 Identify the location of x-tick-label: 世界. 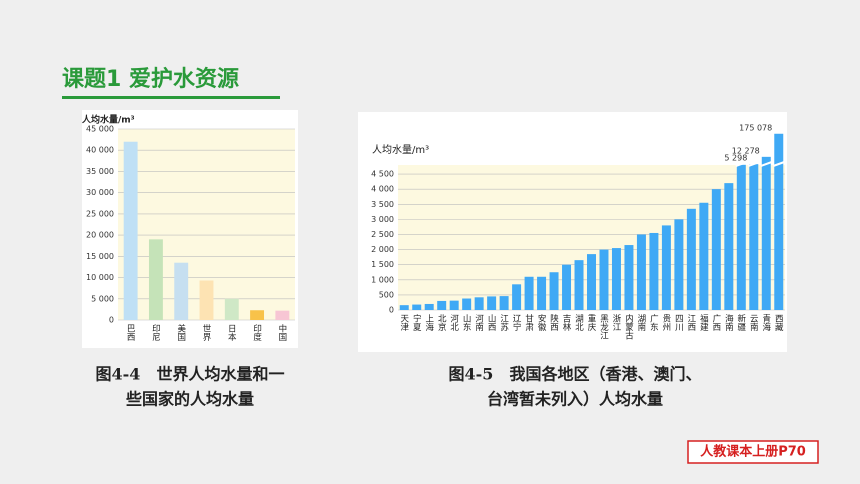
(206, 332).